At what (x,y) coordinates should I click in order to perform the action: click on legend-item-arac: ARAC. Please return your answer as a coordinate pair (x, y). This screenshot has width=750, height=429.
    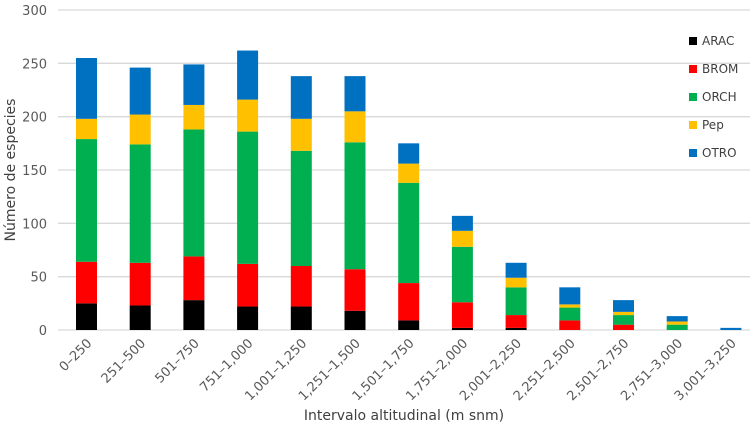
    Looking at the image, I should click on (711, 41).